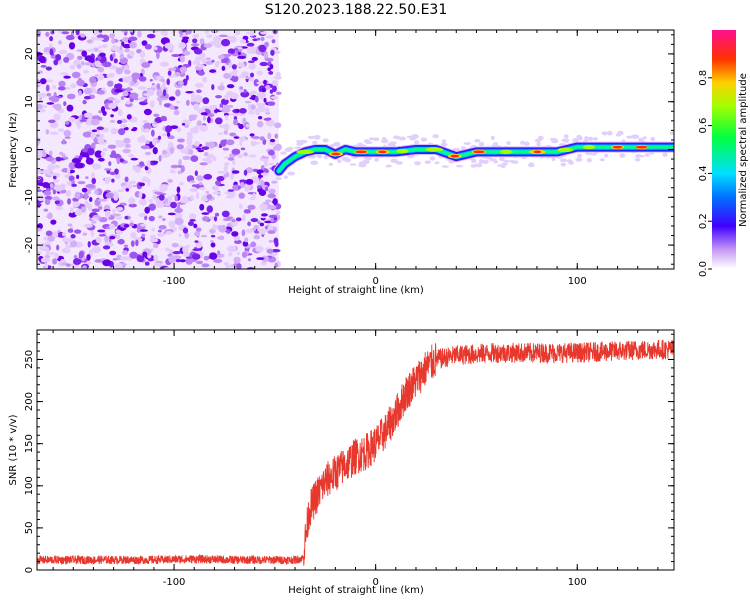 The height and width of the screenshot is (600, 750). What do you see at coordinates (29, 485) in the screenshot?
I see `y-tick-label: 100` at bounding box center [29, 485].